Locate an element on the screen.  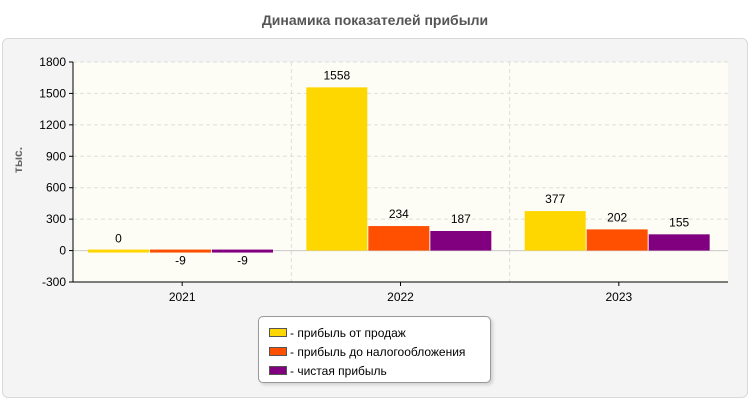
x-tick-label: 2022 is located at coordinates (400, 297).